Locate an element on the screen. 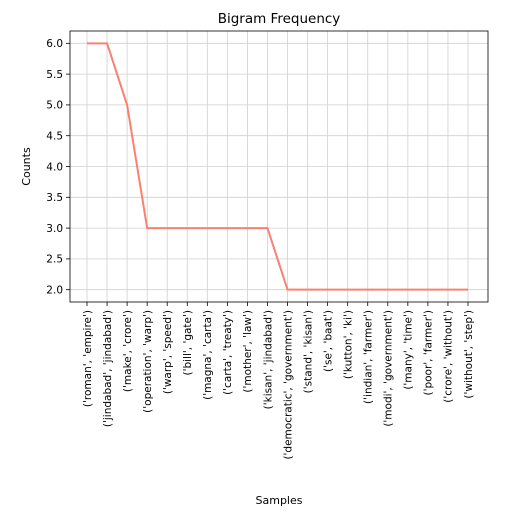 This screenshot has width=517, height=515. x-tick-label: ('many', 'time') is located at coordinates (409, 350).